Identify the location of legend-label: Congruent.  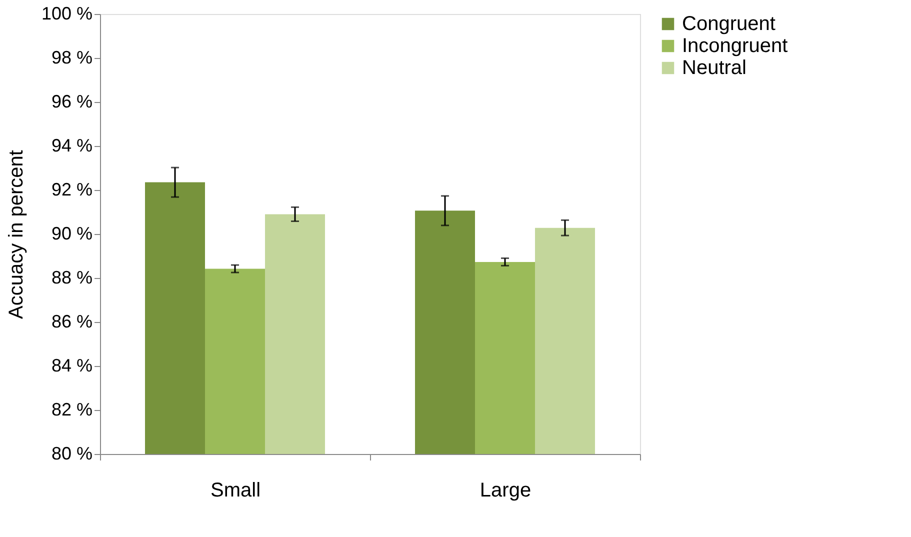
(729, 24).